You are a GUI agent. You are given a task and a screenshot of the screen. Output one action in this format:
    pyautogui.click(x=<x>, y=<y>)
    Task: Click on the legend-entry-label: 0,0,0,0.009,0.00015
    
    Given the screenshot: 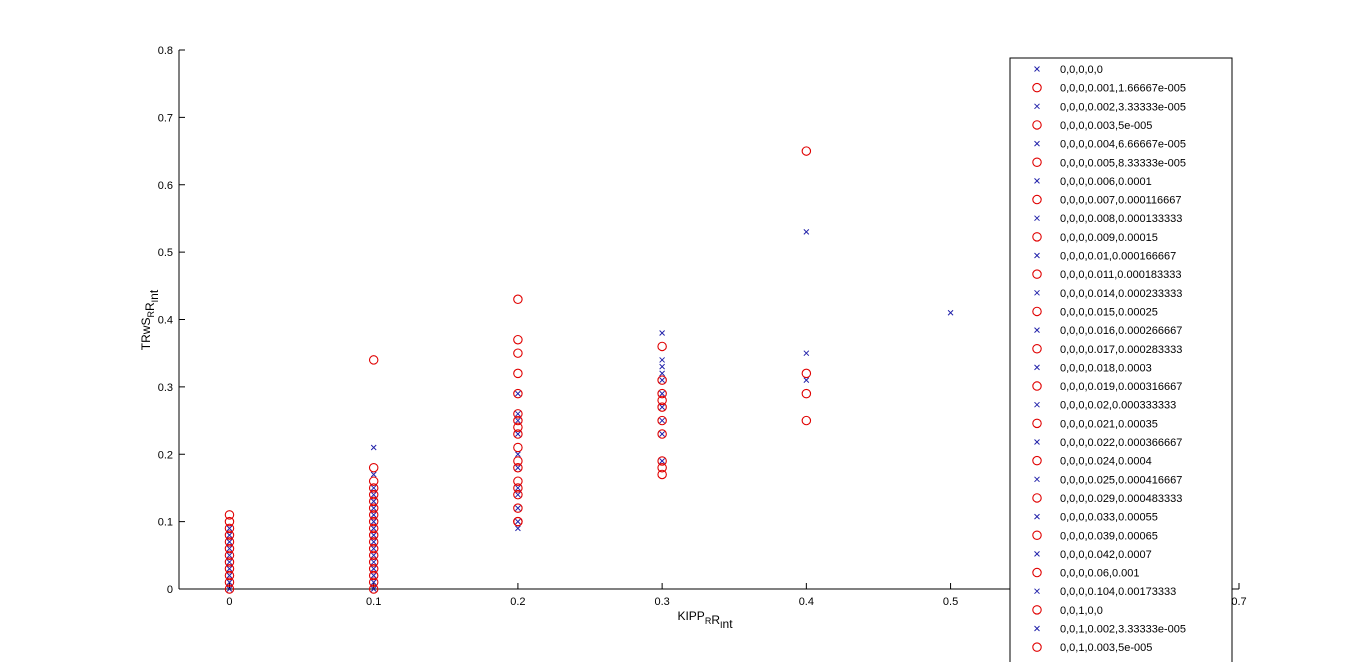 What is the action you would take?
    pyautogui.click(x=1109, y=238)
    